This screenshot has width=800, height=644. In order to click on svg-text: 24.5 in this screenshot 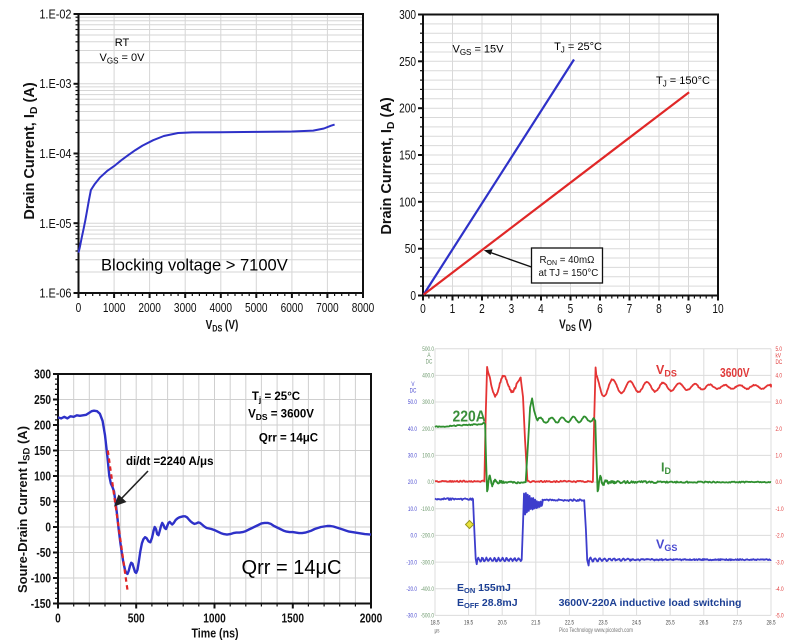, I will do `click(636, 623)`.